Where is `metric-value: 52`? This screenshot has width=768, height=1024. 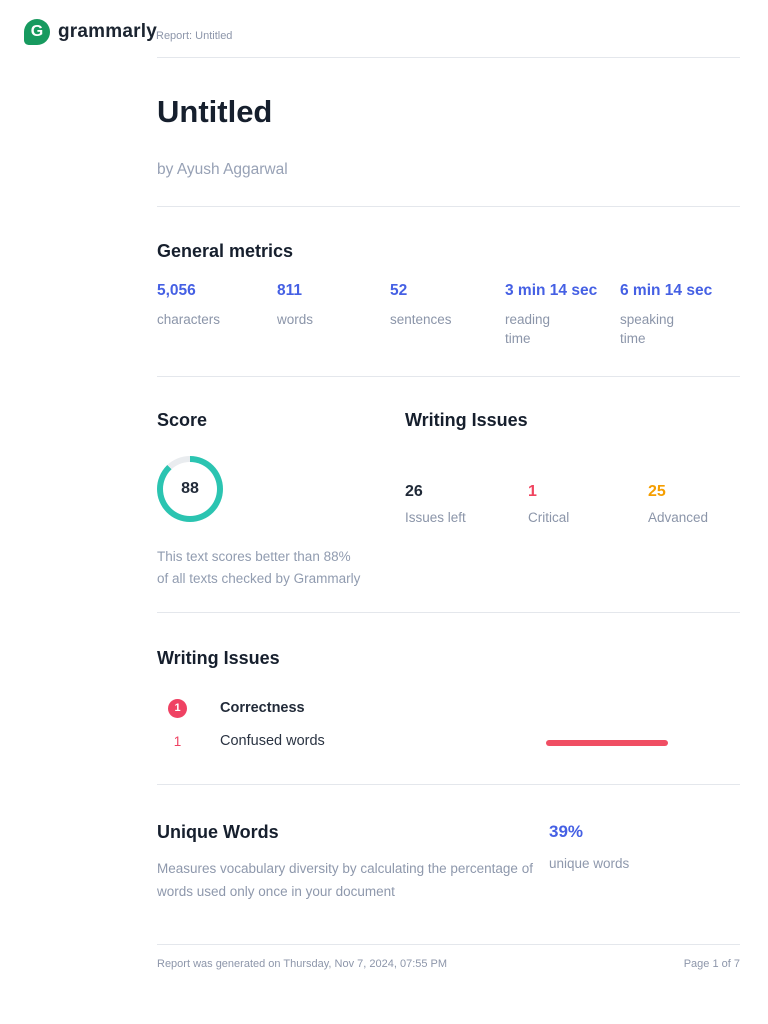 metric-value: 52 is located at coordinates (399, 290).